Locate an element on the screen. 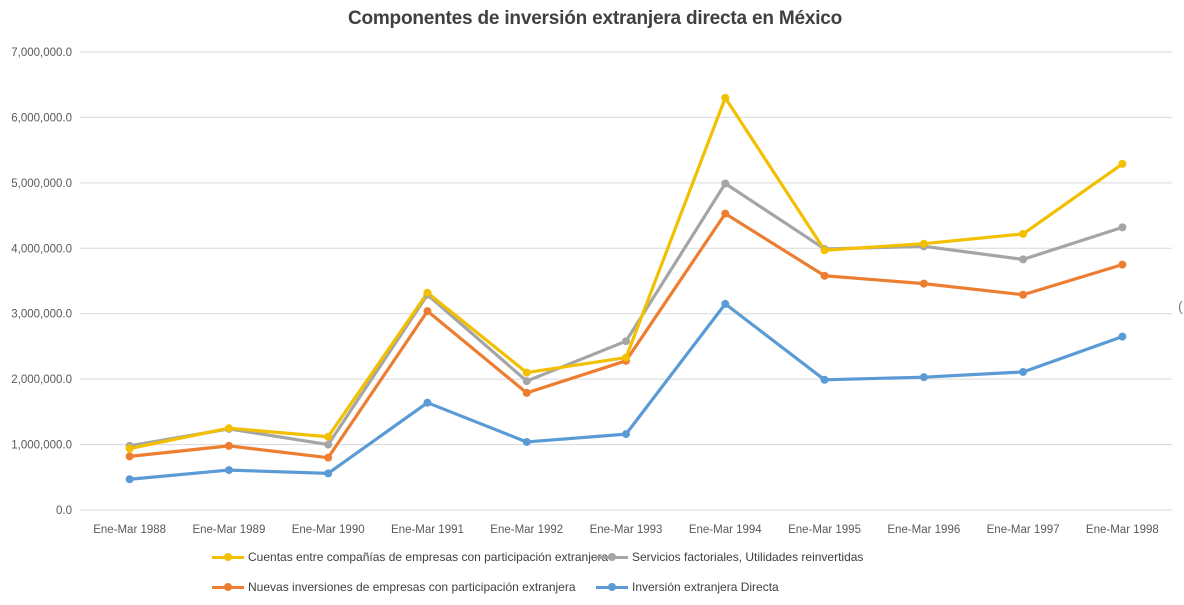  y-tick-label: 6,000,000.0 is located at coordinates (41, 118).